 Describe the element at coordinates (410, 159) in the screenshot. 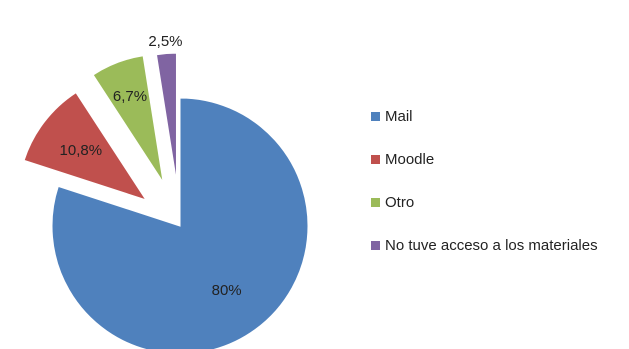

I see `legend-label-moodle: Moodle` at that location.